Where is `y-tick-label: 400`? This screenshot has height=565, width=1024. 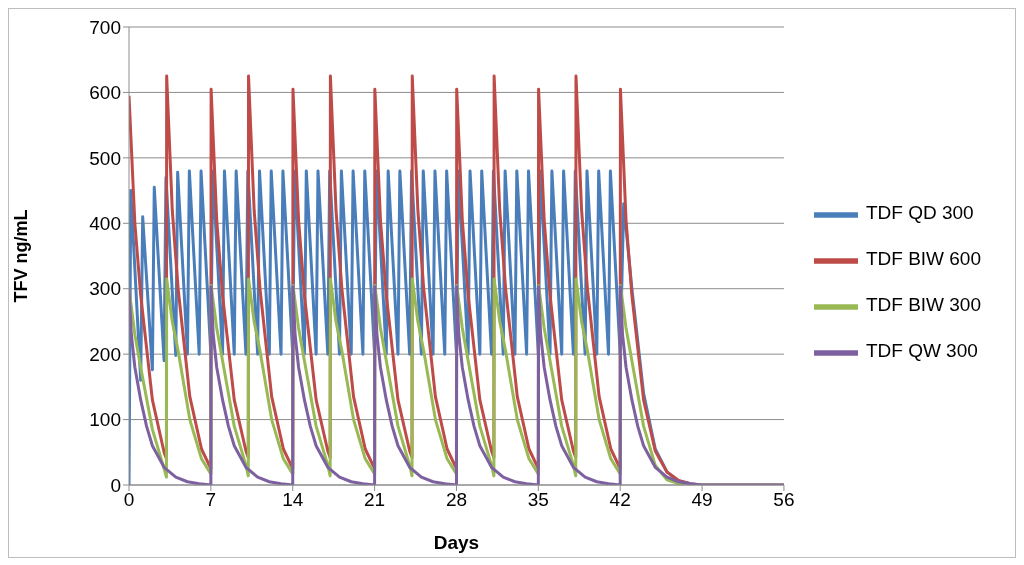 y-tick-label: 400 is located at coordinates (105, 224).